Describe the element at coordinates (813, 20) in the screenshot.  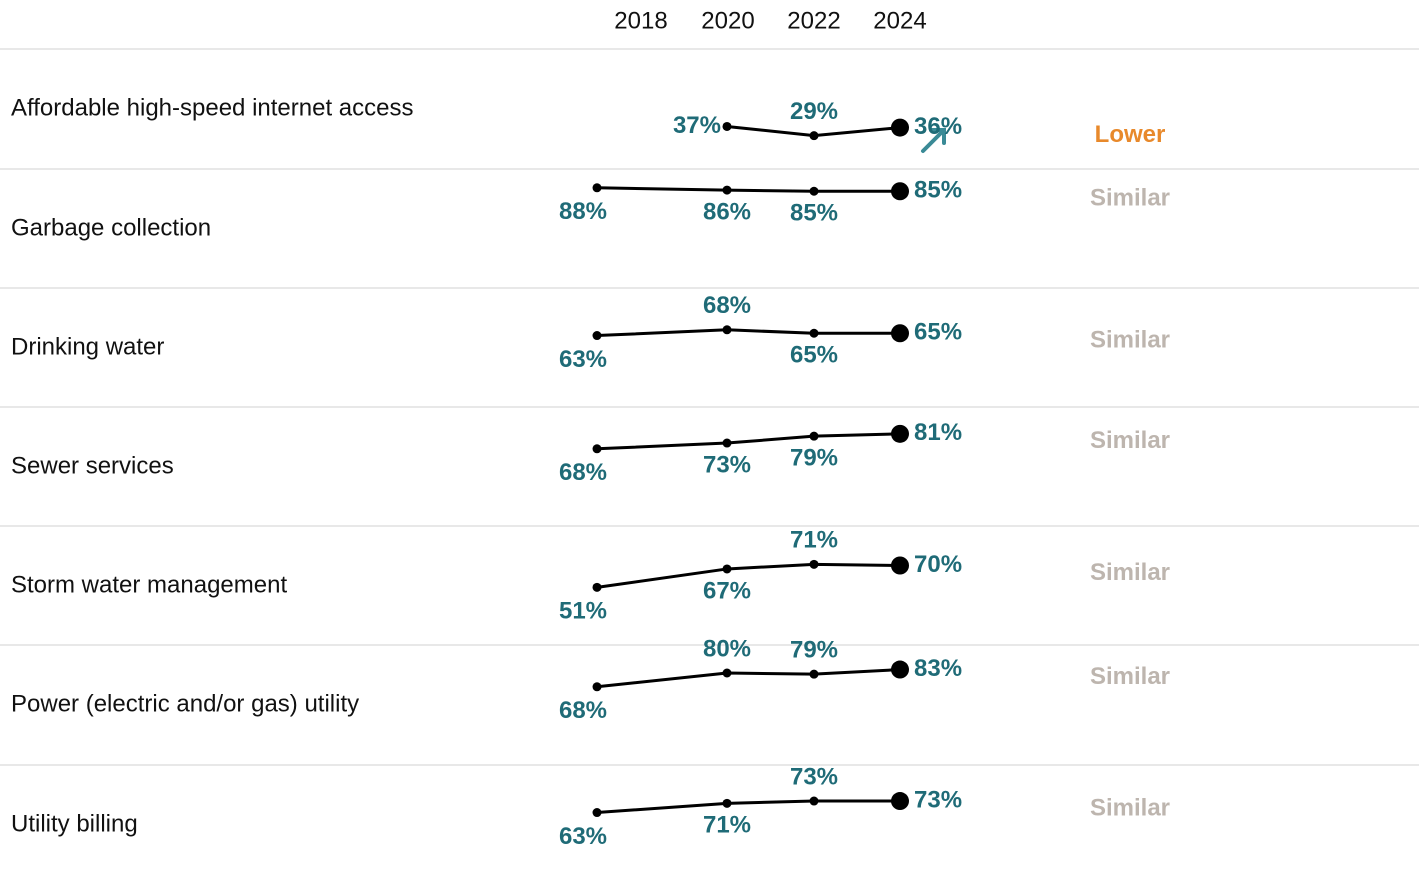
I see `year-label: 2022` at that location.